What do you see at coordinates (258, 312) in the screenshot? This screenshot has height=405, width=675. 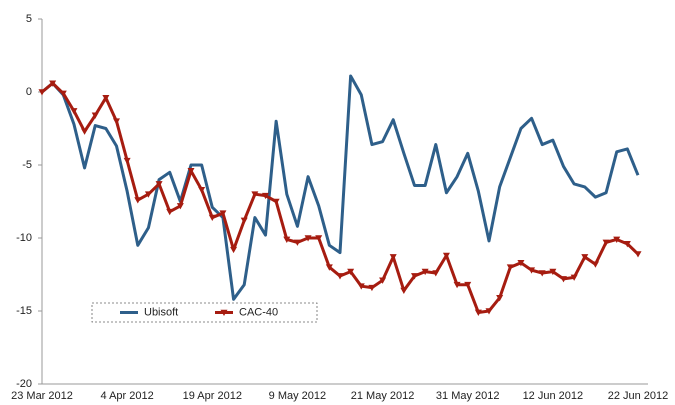 I see `legend-label: CAC-40` at bounding box center [258, 312].